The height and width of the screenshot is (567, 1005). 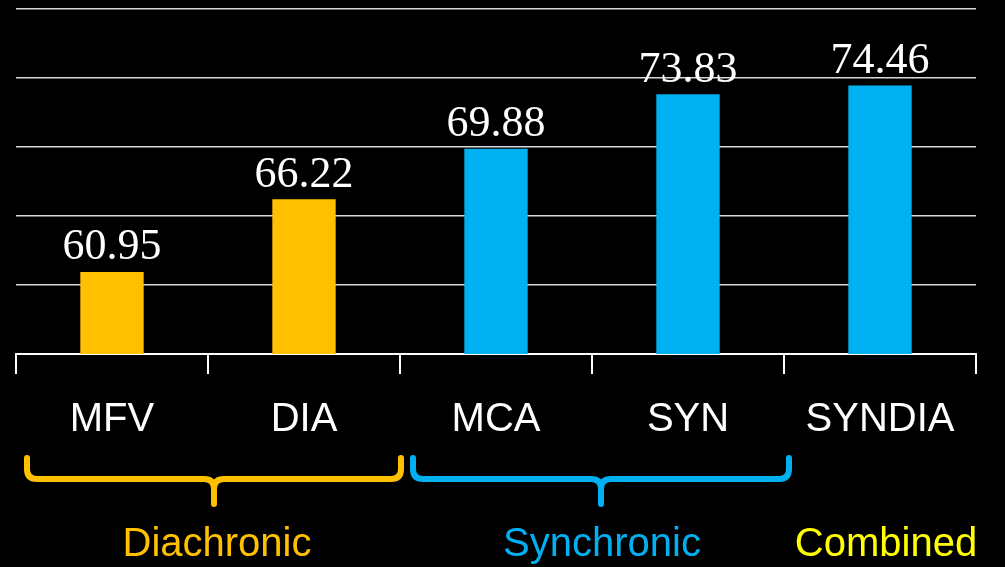 I want to click on data-label: 74.46, so click(x=880, y=59).